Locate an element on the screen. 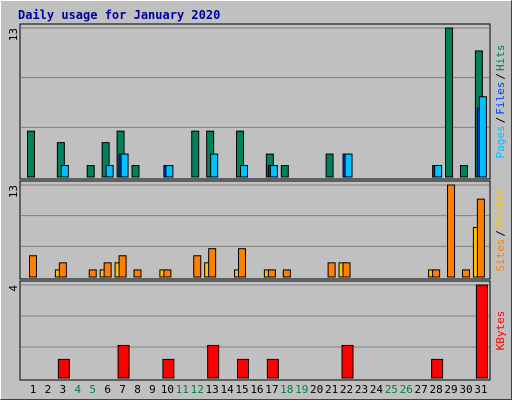 This screenshot has width=512, height=400. x-tick-label: 10 is located at coordinates (167, 389).